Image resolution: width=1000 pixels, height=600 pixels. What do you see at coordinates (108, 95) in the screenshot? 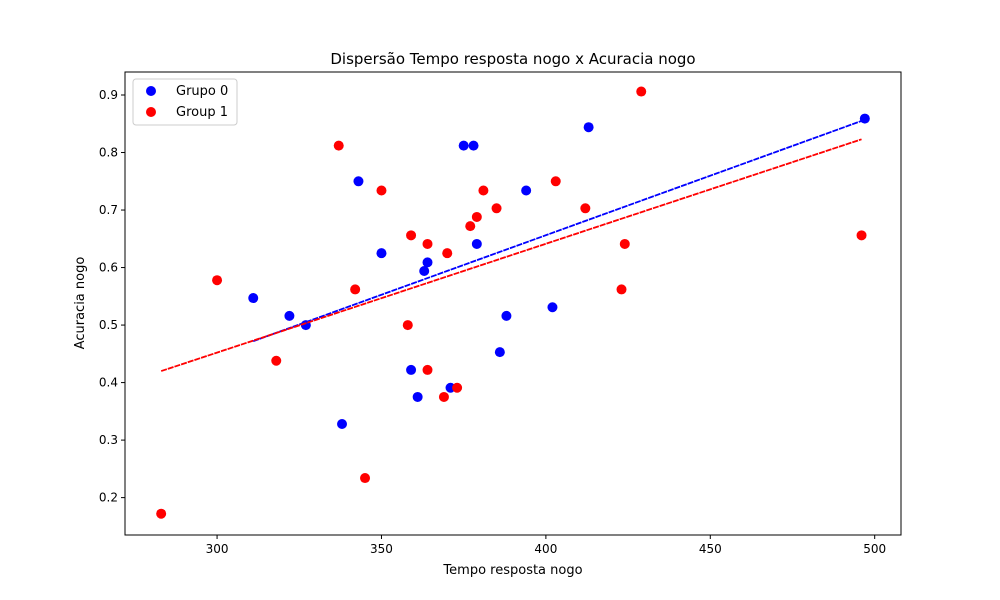
I see `y-tick-label: 0.9` at bounding box center [108, 95].